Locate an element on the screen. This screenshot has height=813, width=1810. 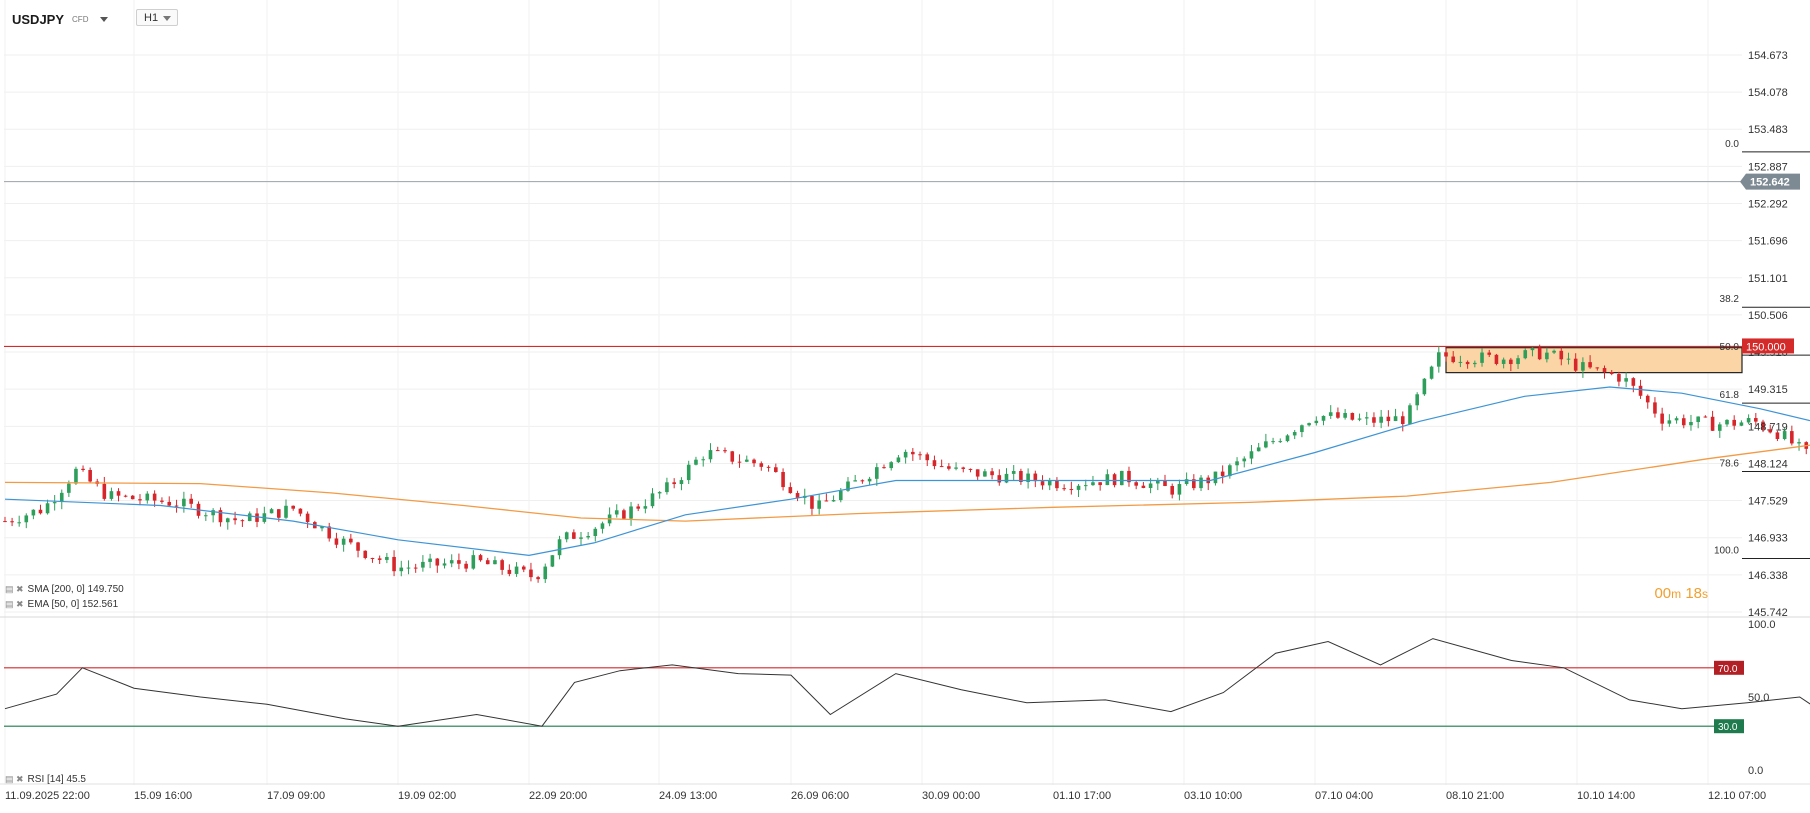
sma-legend: ▤ ✖ SMA [200, 0] 149.750 is located at coordinates (64, 589).